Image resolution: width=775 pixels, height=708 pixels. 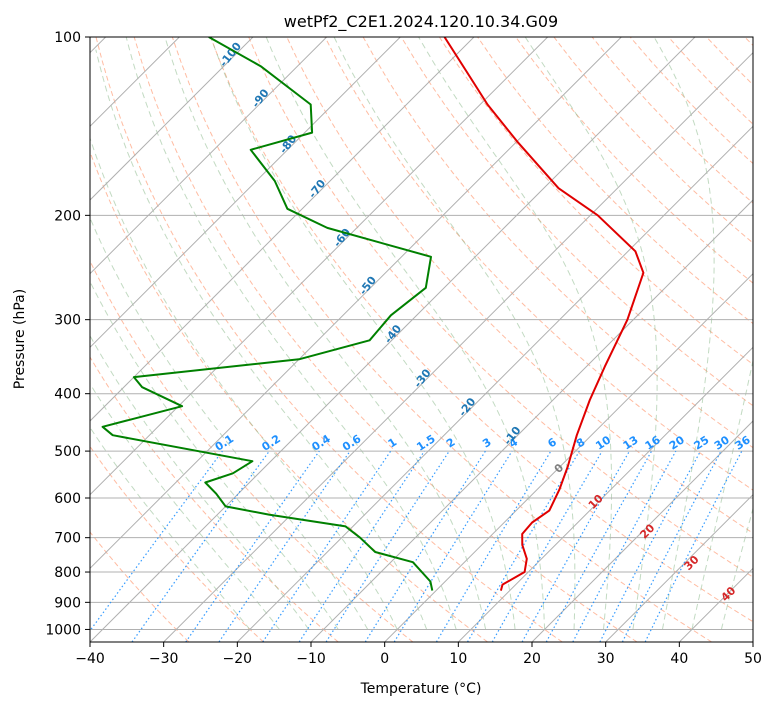 I want to click on y-tick-label: 500, so click(x=67, y=452).